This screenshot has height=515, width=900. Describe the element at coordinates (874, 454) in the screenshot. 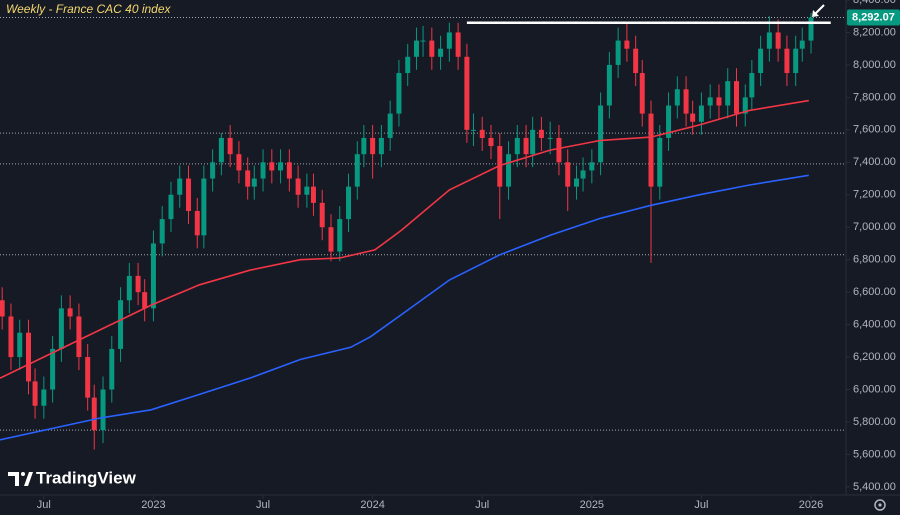

I see `y-tick-label: 5,600.00` at that location.